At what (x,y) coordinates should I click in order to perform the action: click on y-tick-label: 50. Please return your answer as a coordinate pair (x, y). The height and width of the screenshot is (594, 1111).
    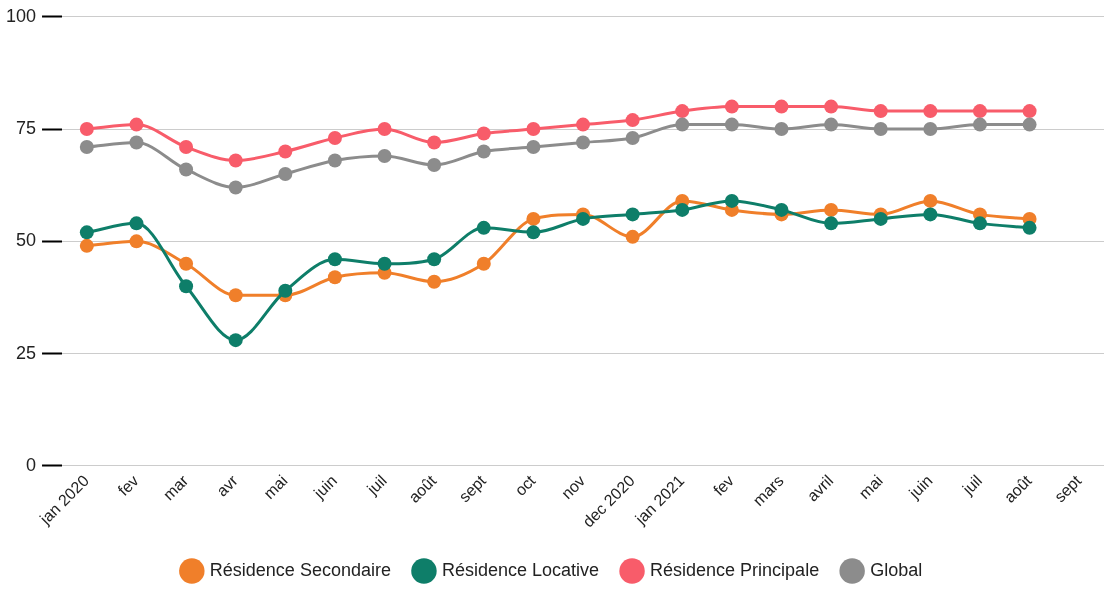
    Looking at the image, I should click on (26, 240).